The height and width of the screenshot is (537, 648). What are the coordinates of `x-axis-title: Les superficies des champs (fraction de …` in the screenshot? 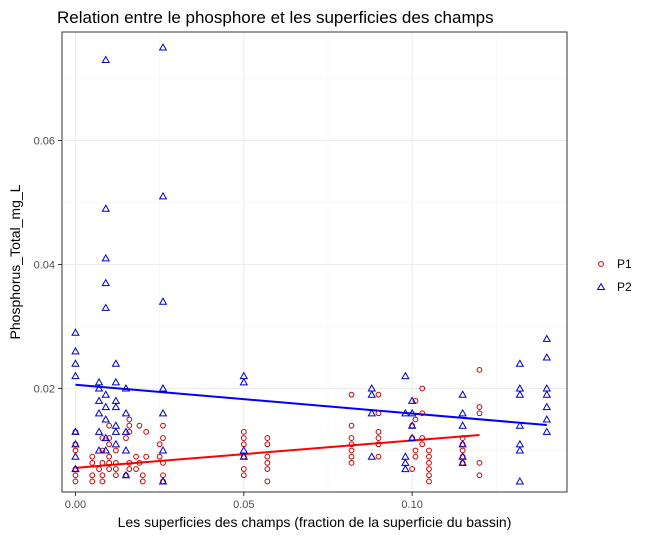 It's located at (315, 522).